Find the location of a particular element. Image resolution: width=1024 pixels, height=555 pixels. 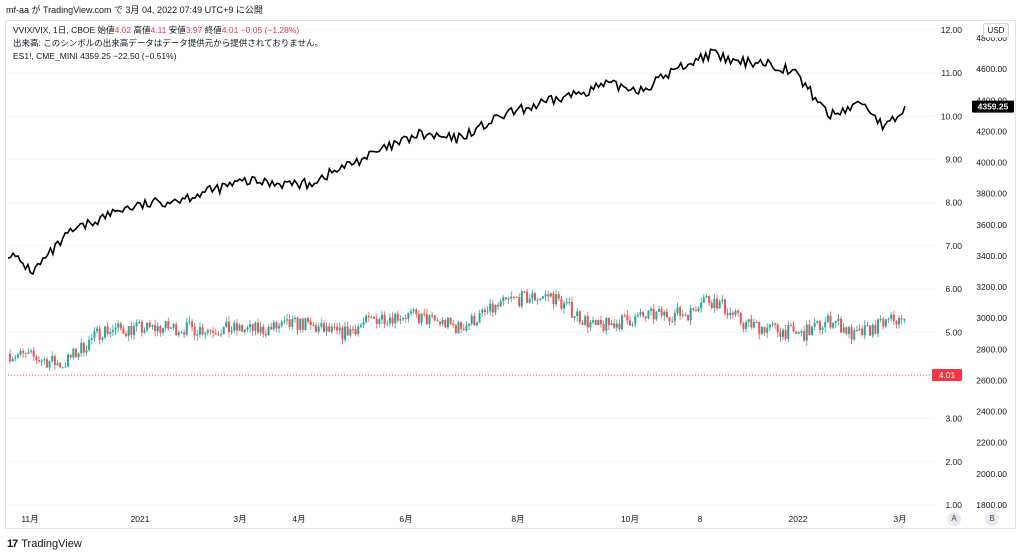

es-last-price-label: 4359.25 is located at coordinates (993, 107).